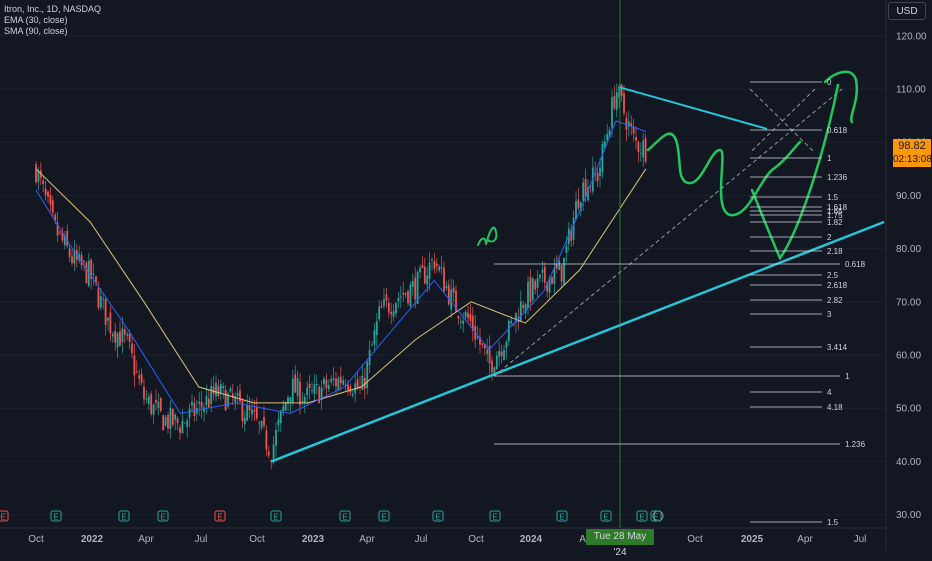  What do you see at coordinates (829, 237) in the screenshot?
I see `fib-label: 2` at bounding box center [829, 237].